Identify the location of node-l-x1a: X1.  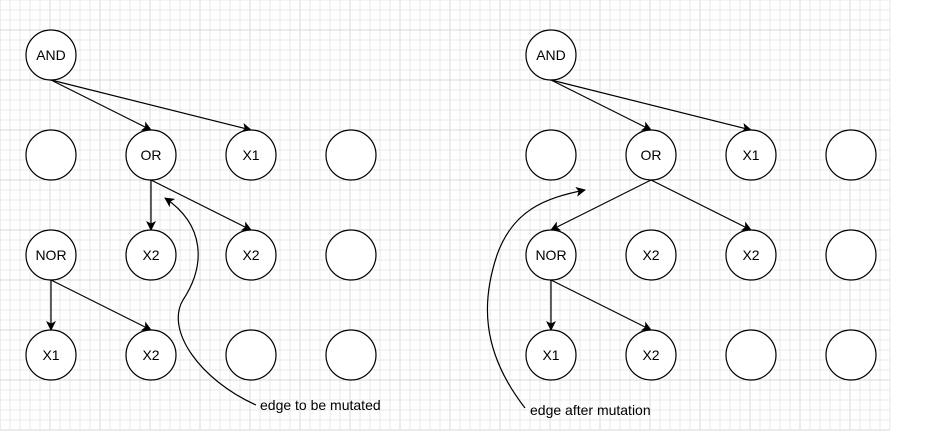
(251, 155).